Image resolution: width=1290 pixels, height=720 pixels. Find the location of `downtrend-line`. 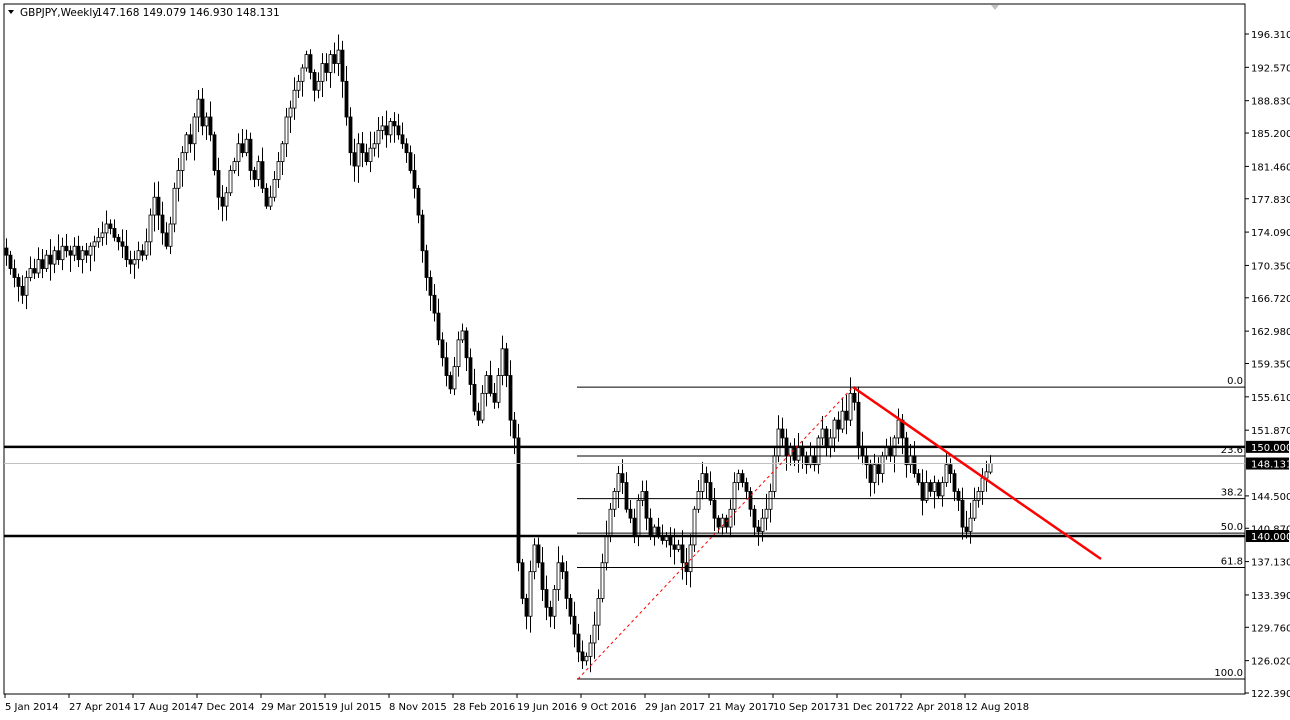

downtrend-line is located at coordinates (977, 473).